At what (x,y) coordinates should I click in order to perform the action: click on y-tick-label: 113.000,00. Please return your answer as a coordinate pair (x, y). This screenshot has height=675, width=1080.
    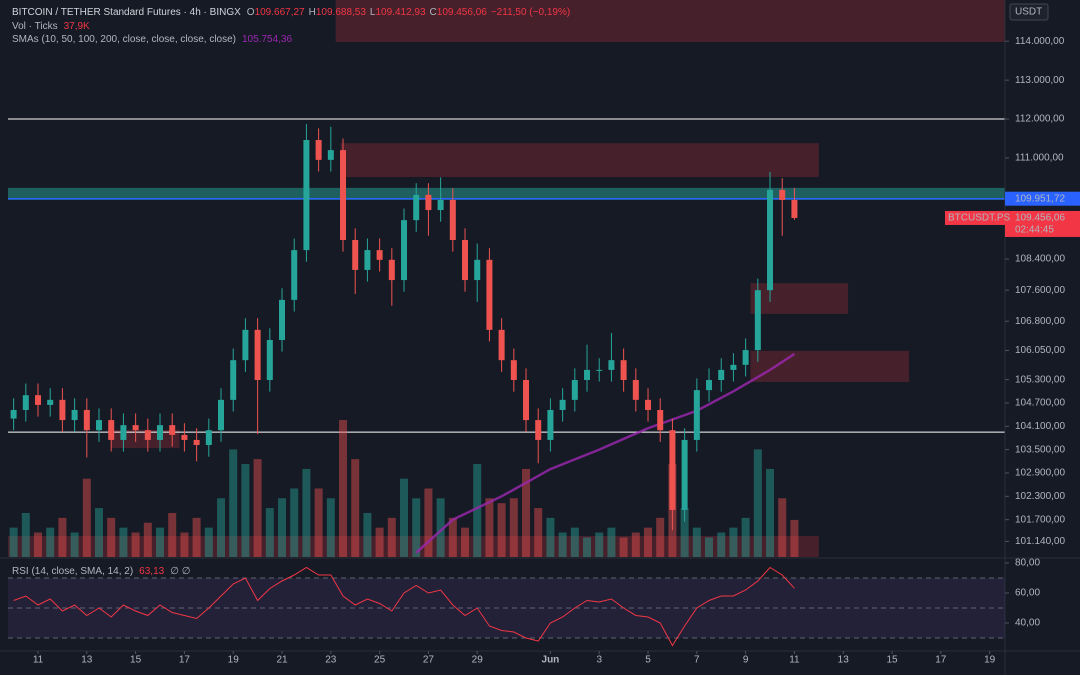
    Looking at the image, I should click on (1040, 80).